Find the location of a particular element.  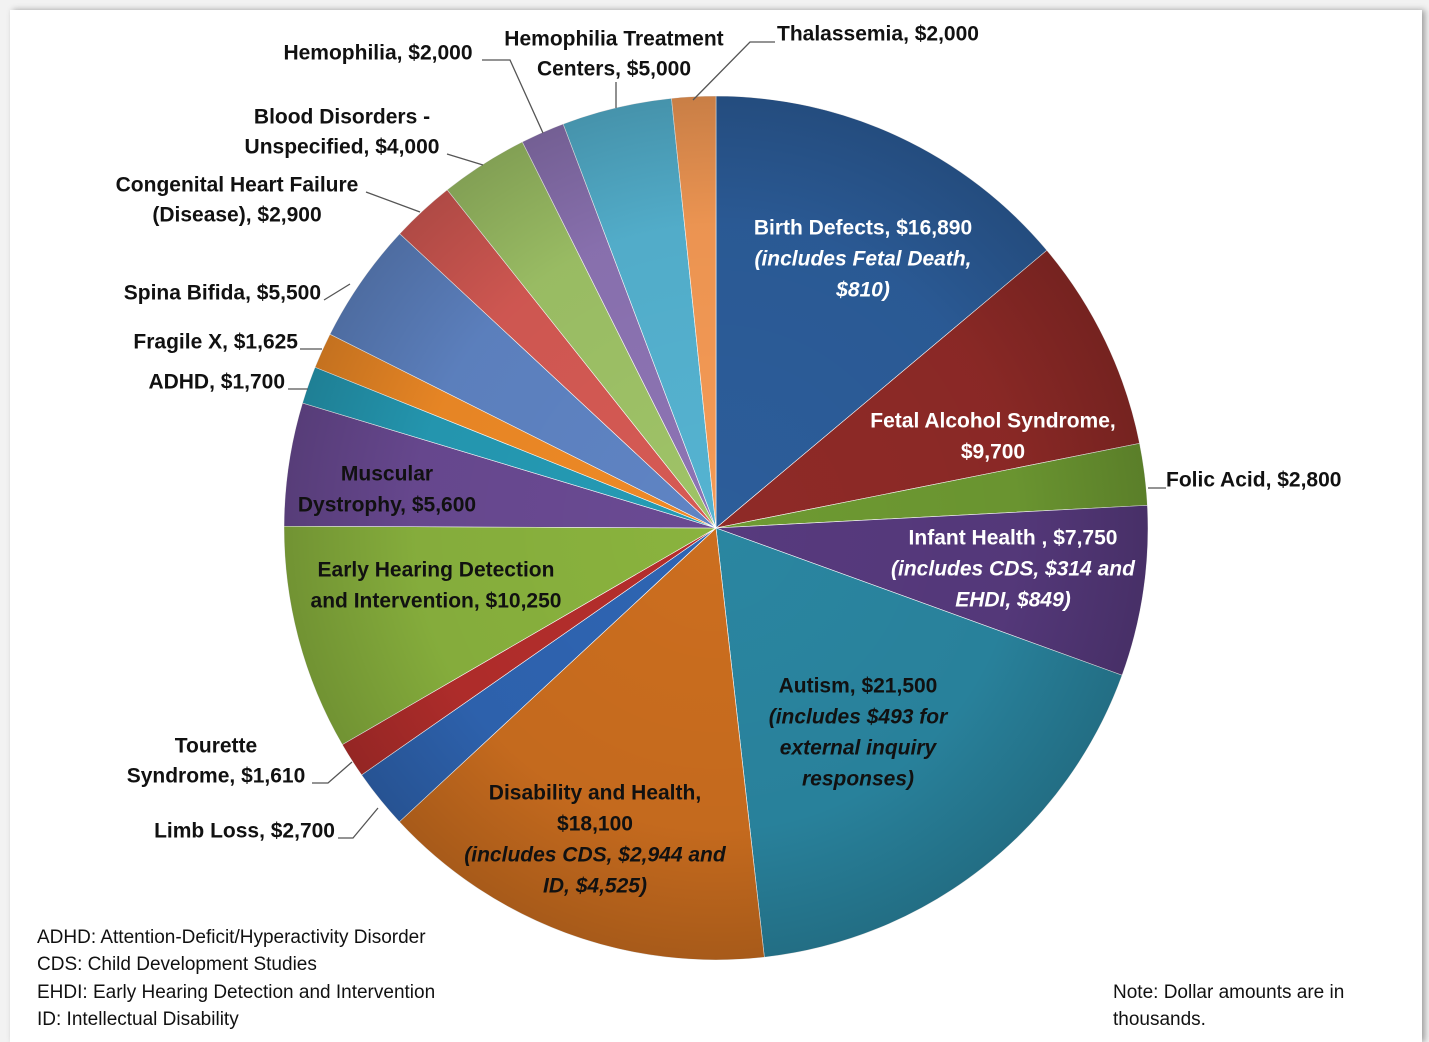

abbrev-id: ID: Intellectual Disability is located at coordinates (138, 1019).